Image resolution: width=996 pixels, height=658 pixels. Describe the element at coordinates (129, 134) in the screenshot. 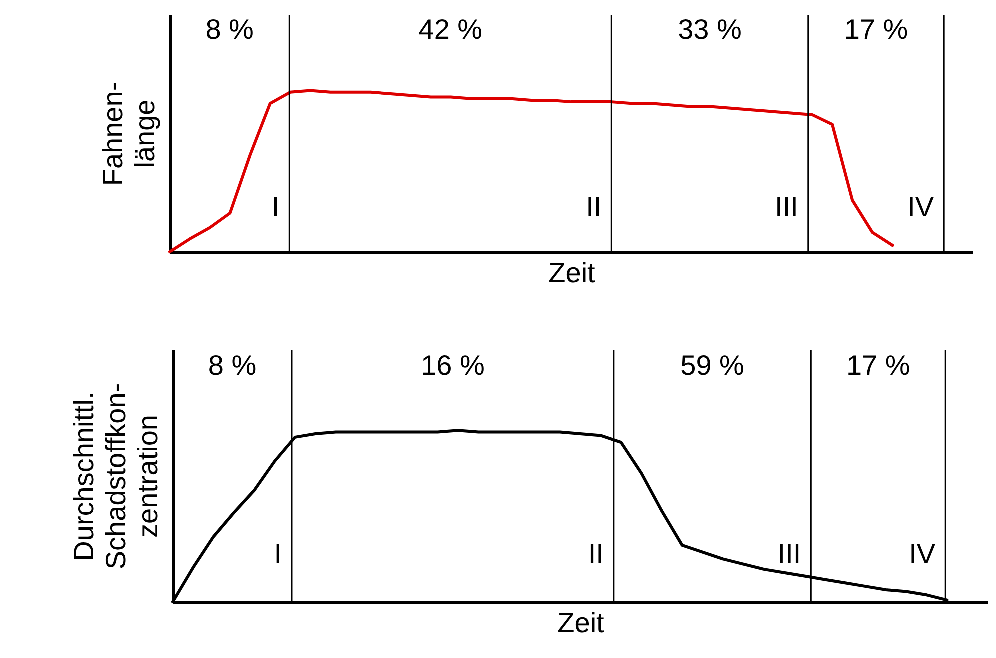

I see `y-axis-title: Fahnen- länge` at that location.